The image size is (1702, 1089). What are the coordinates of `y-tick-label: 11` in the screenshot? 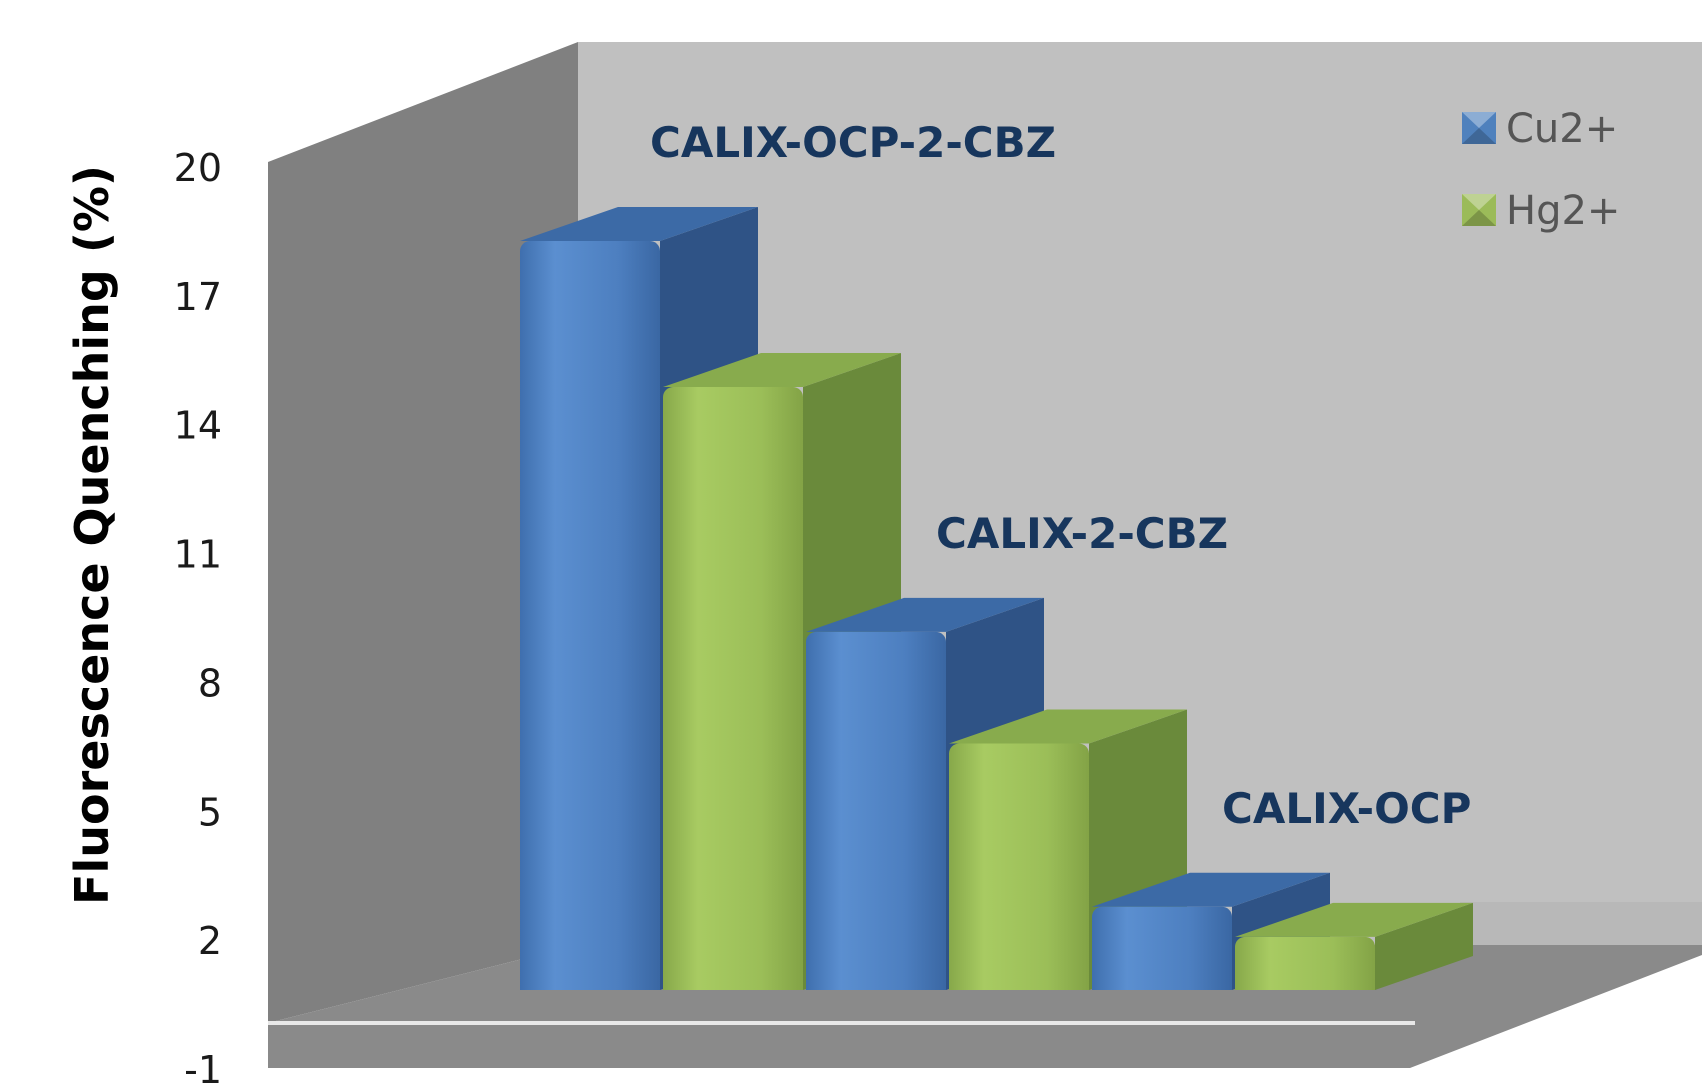 It's located at (198, 555).